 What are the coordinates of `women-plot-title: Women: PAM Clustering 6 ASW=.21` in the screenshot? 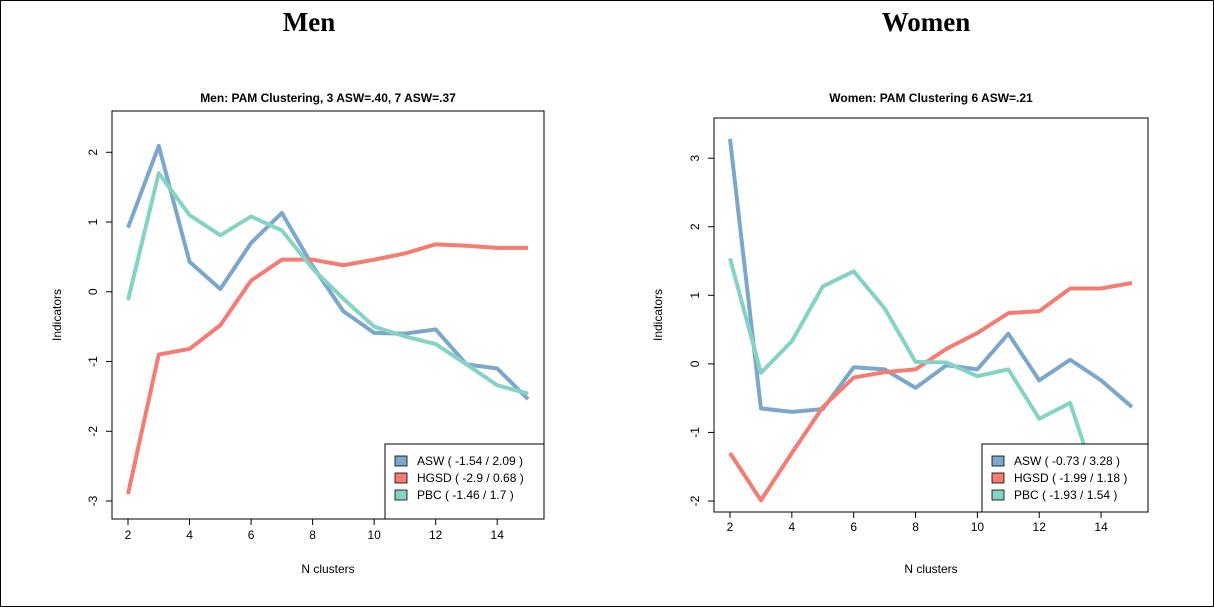 It's located at (931, 98).